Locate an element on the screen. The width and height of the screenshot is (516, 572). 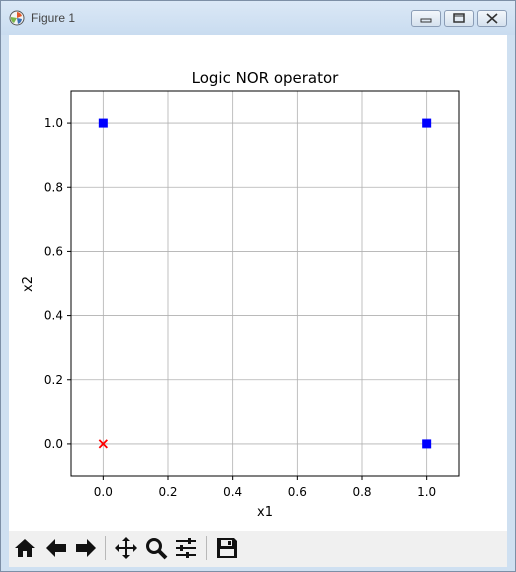
configure-subplots-button is located at coordinates (186, 548).